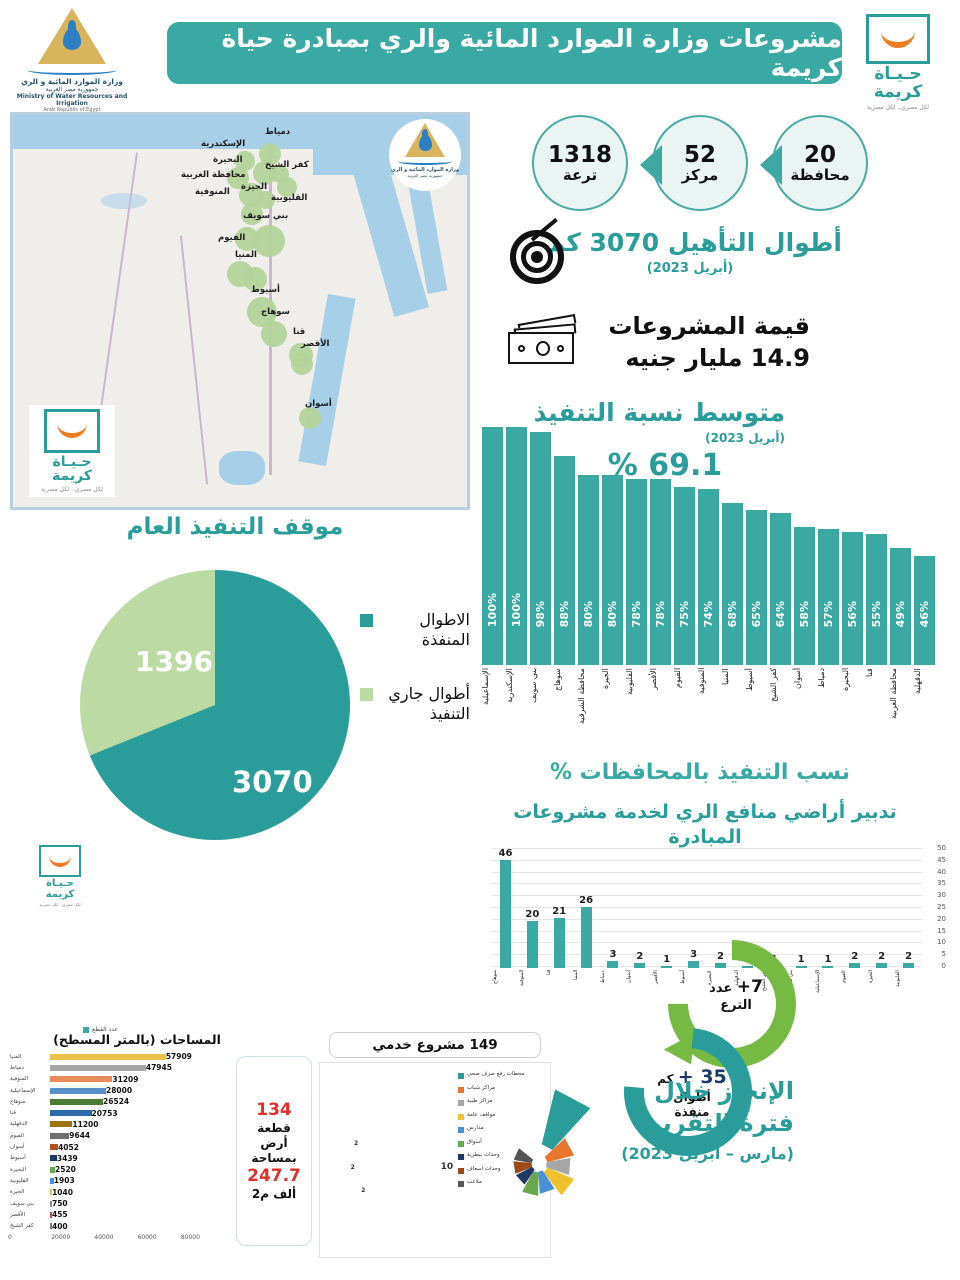 The width and height of the screenshot is (960, 1280). I want to click on kpi-label: مركز, so click(700, 174).